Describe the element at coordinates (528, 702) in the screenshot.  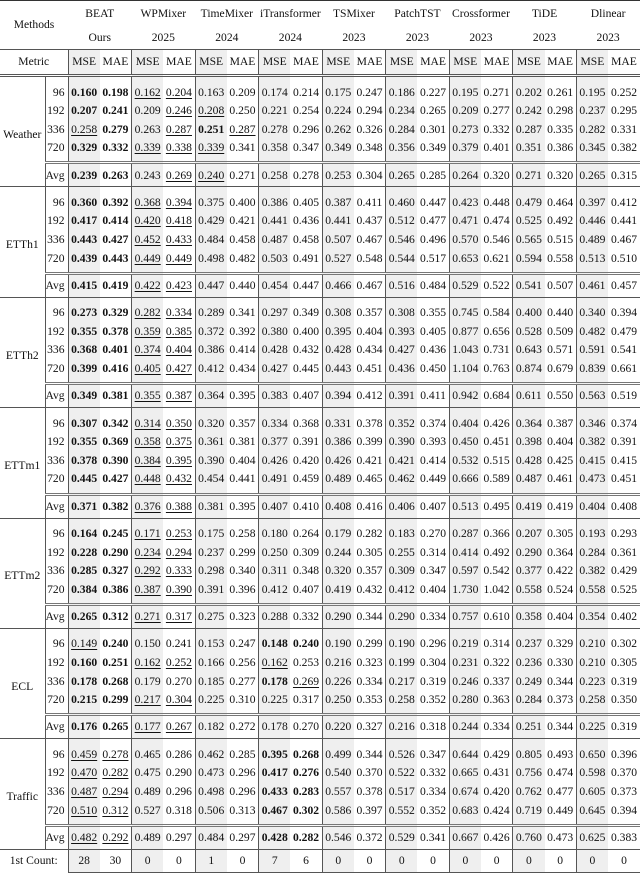
I see `mse-value: 0.284` at that location.